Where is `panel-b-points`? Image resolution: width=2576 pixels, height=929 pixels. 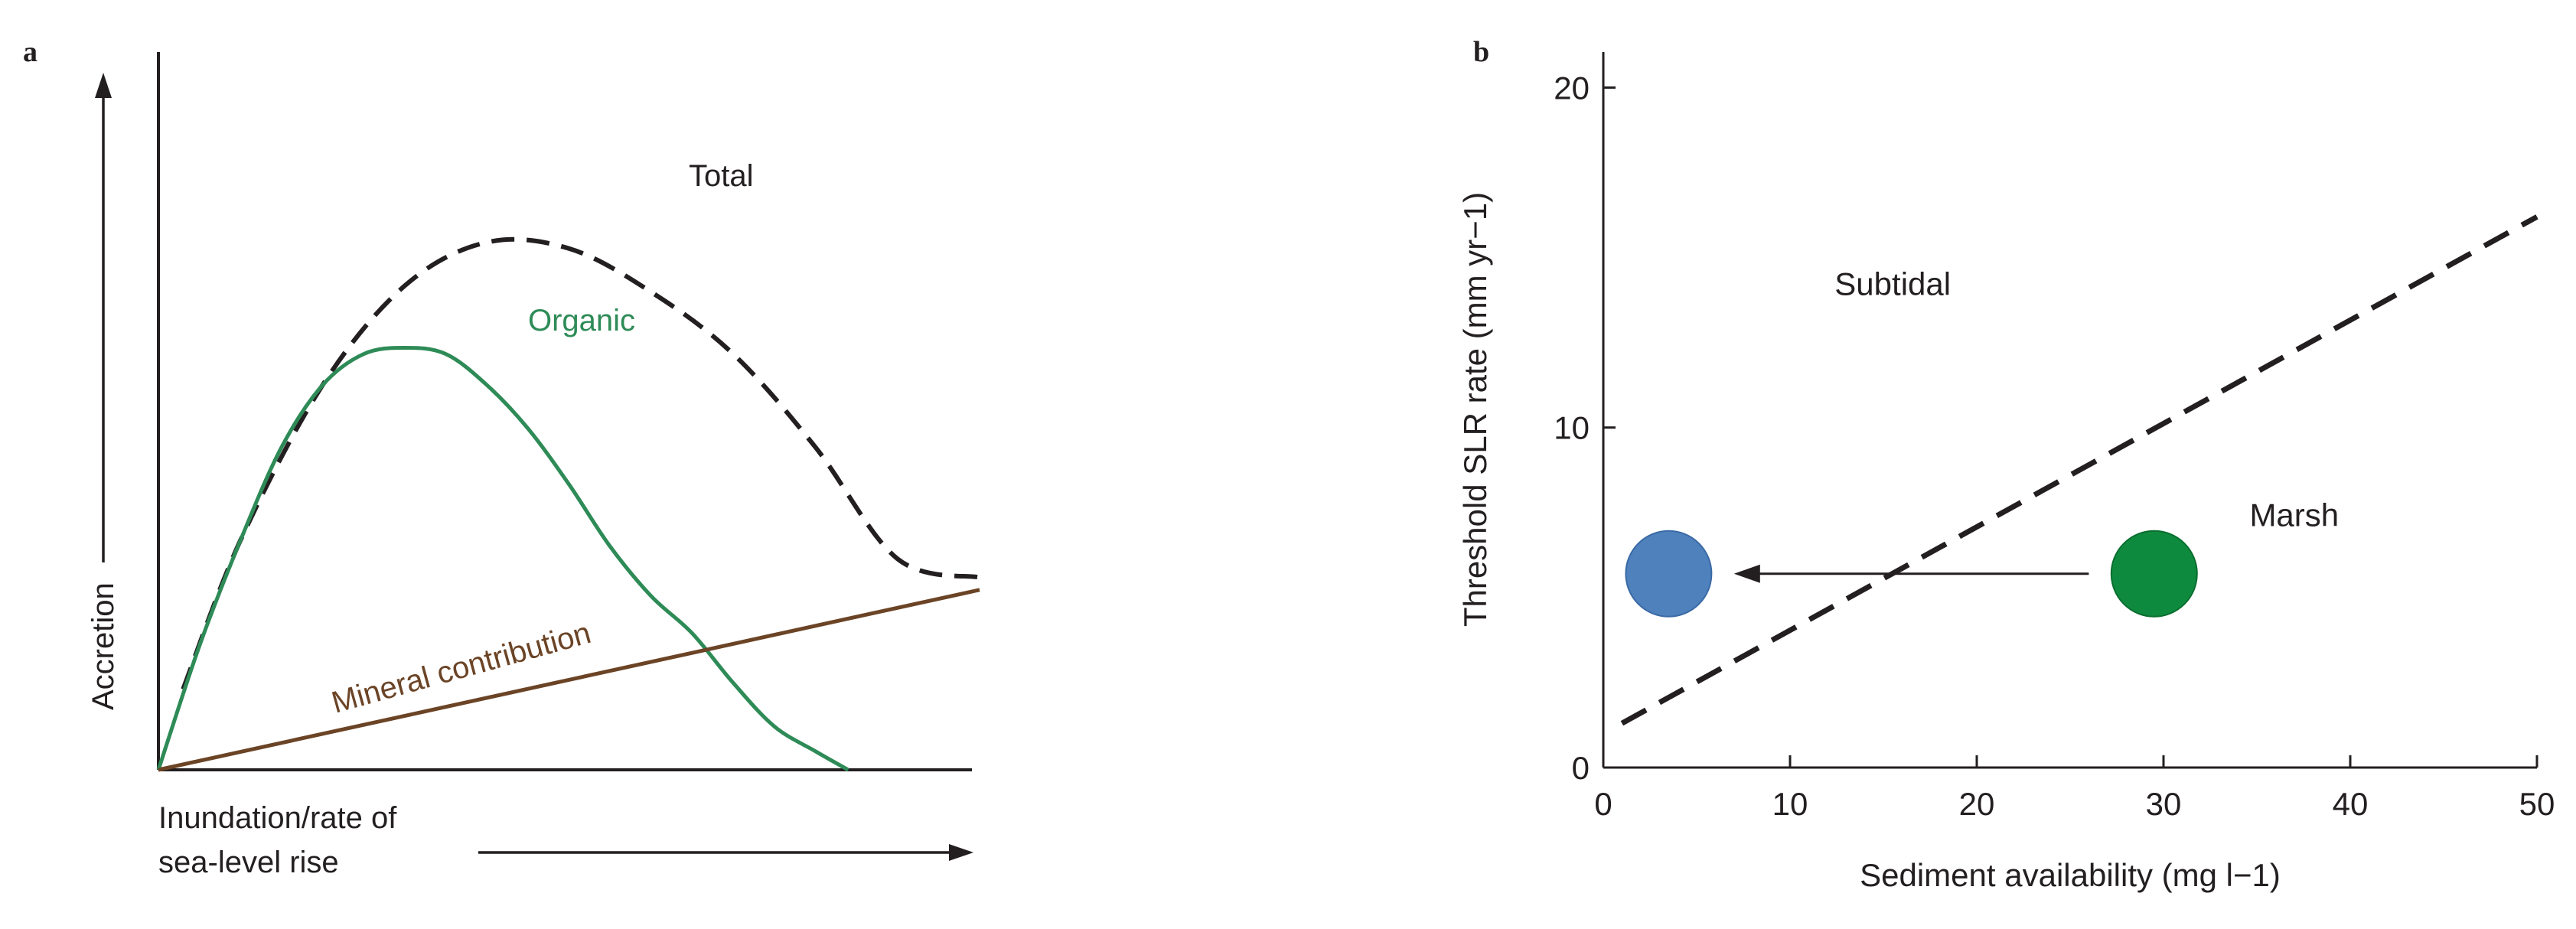
panel-b-points is located at coordinates (1911, 574).